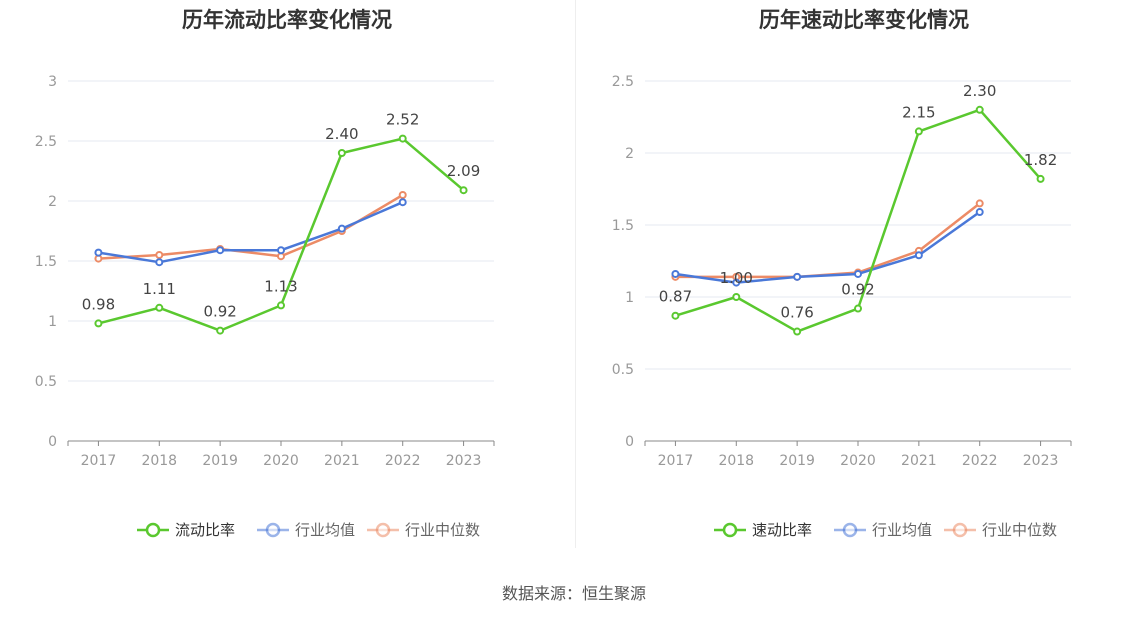  Describe the element at coordinates (205, 530) in the screenshot. I see `legend-label: 流动比率` at that location.